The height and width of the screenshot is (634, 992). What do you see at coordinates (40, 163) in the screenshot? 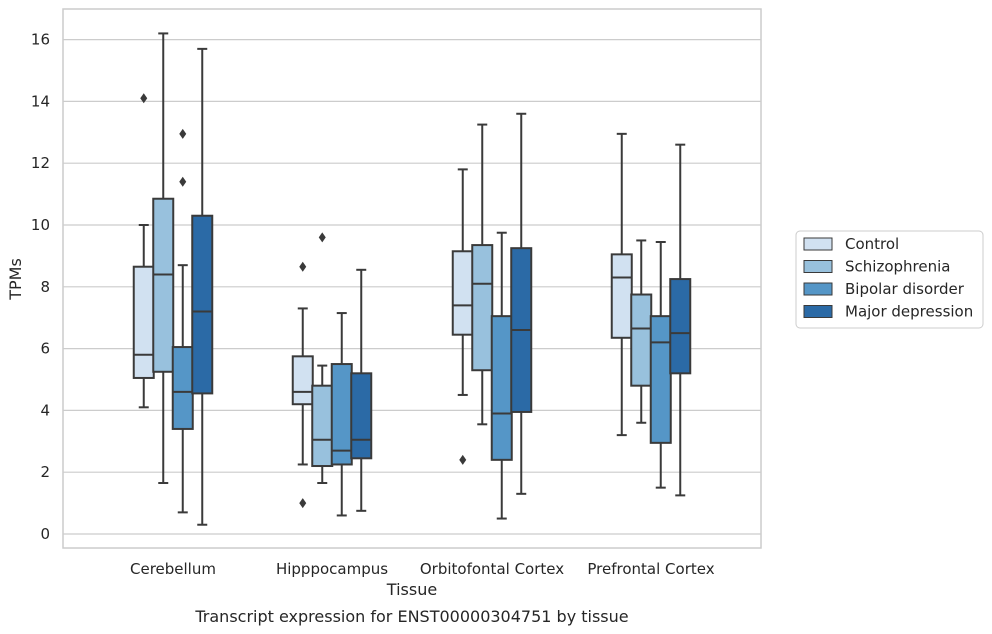
I see `y-tick-label: 12` at bounding box center [40, 163].